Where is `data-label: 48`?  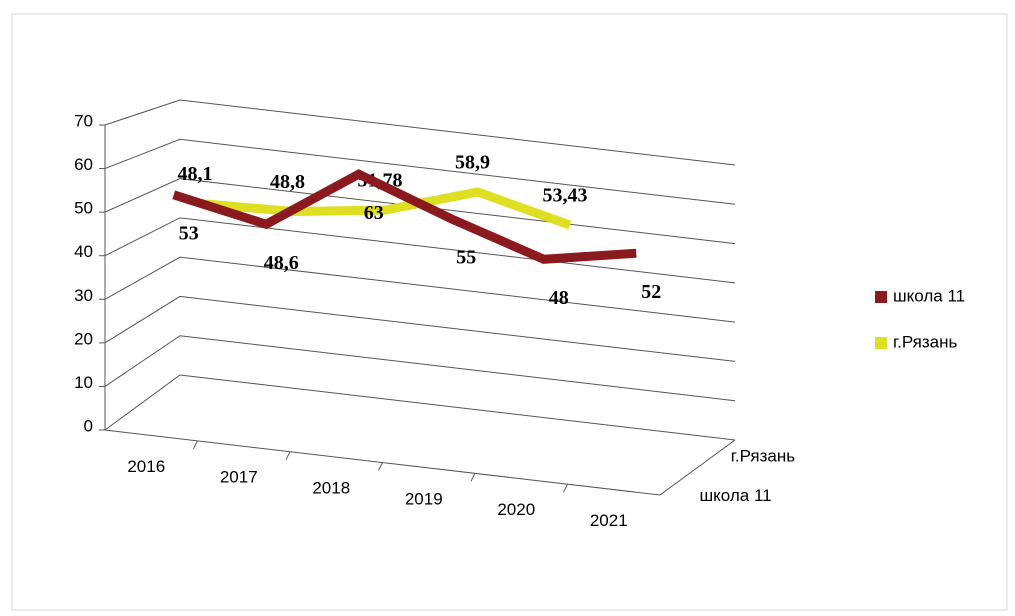 data-label: 48 is located at coordinates (559, 298).